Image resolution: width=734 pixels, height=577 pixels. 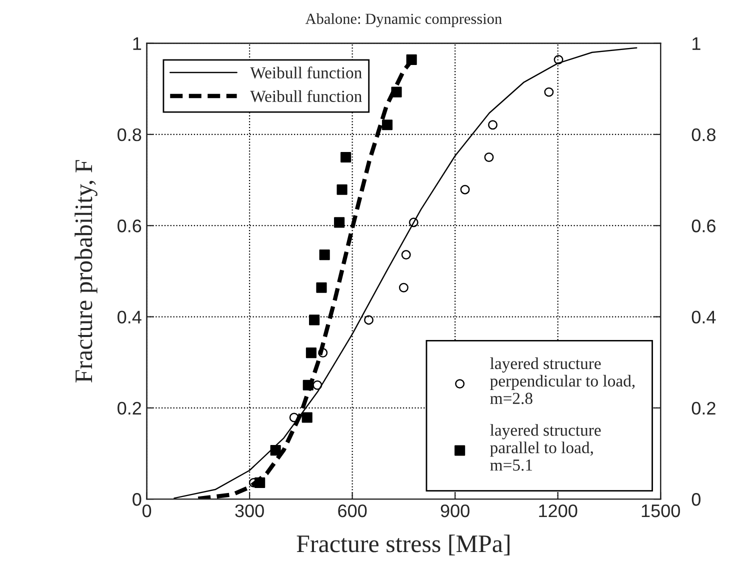 What do you see at coordinates (696, 43) in the screenshot?
I see `y2-tick-label: 1` at bounding box center [696, 43].